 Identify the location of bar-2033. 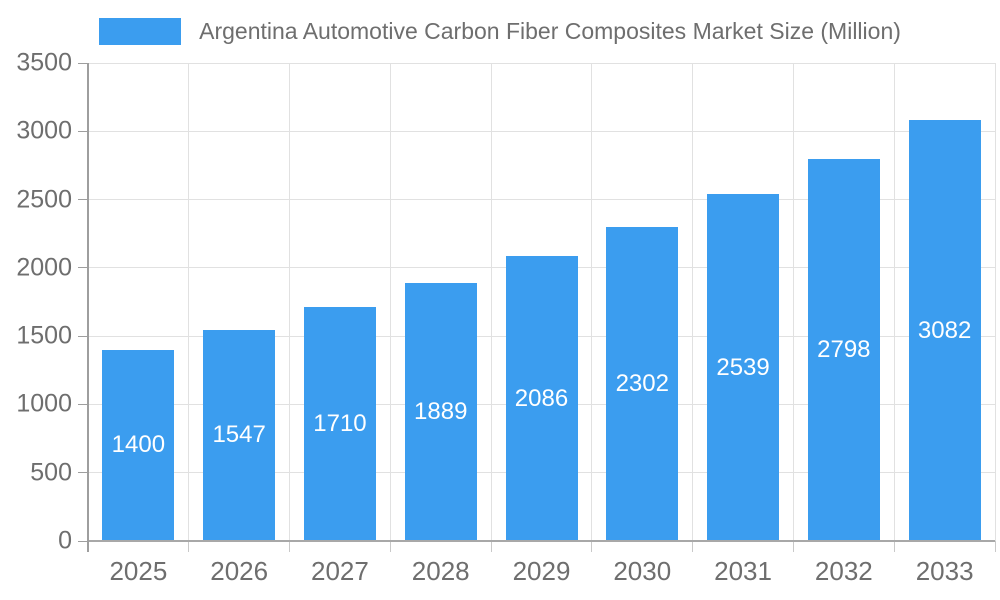
(944, 330).